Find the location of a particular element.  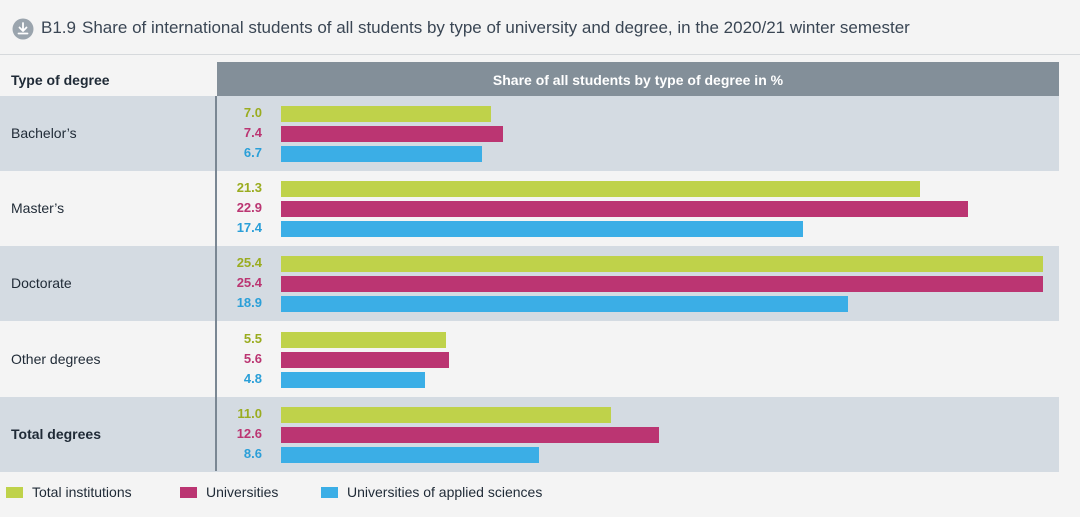

data-label-total-institutions: 5.5 is located at coordinates (252, 338).